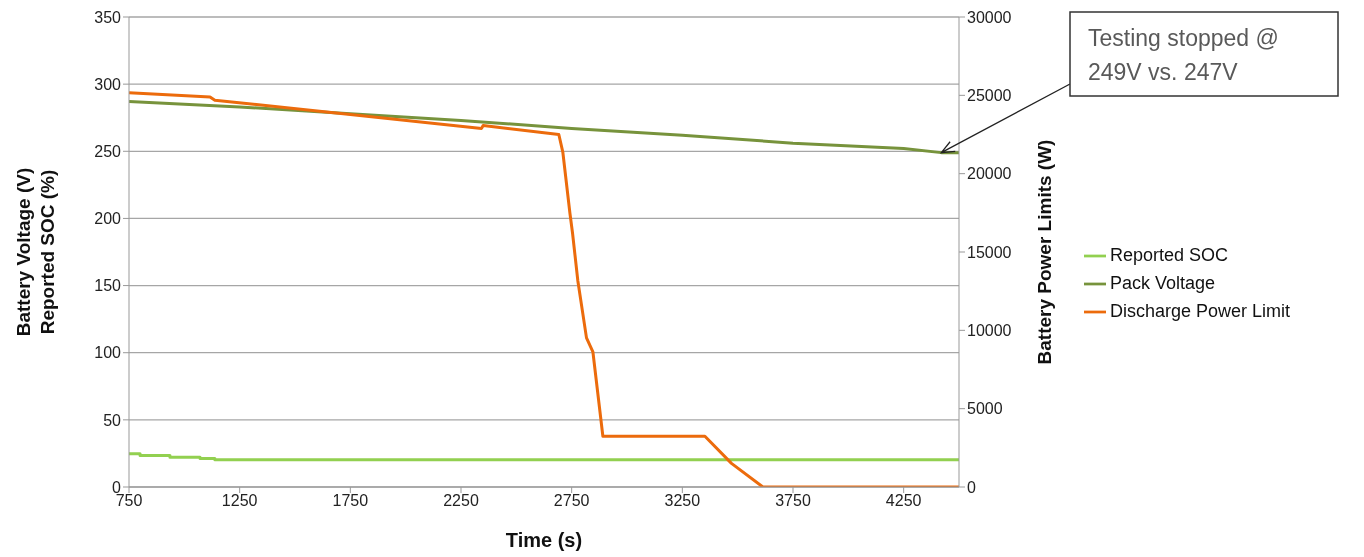  Describe the element at coordinates (1183, 55) in the screenshot. I see `annotation: Testing stopped @ 249V vs. 247V` at that location.